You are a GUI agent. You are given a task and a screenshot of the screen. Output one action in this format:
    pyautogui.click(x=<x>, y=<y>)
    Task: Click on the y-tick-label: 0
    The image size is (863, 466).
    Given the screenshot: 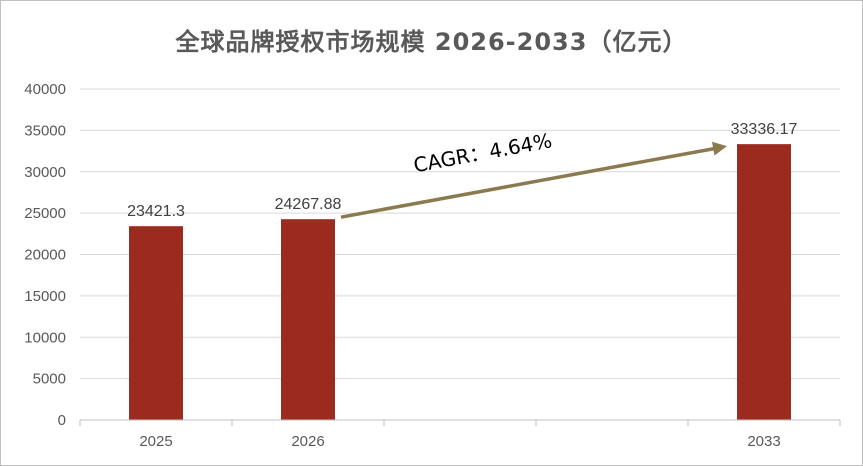 What is the action you would take?
    pyautogui.click(x=62, y=420)
    